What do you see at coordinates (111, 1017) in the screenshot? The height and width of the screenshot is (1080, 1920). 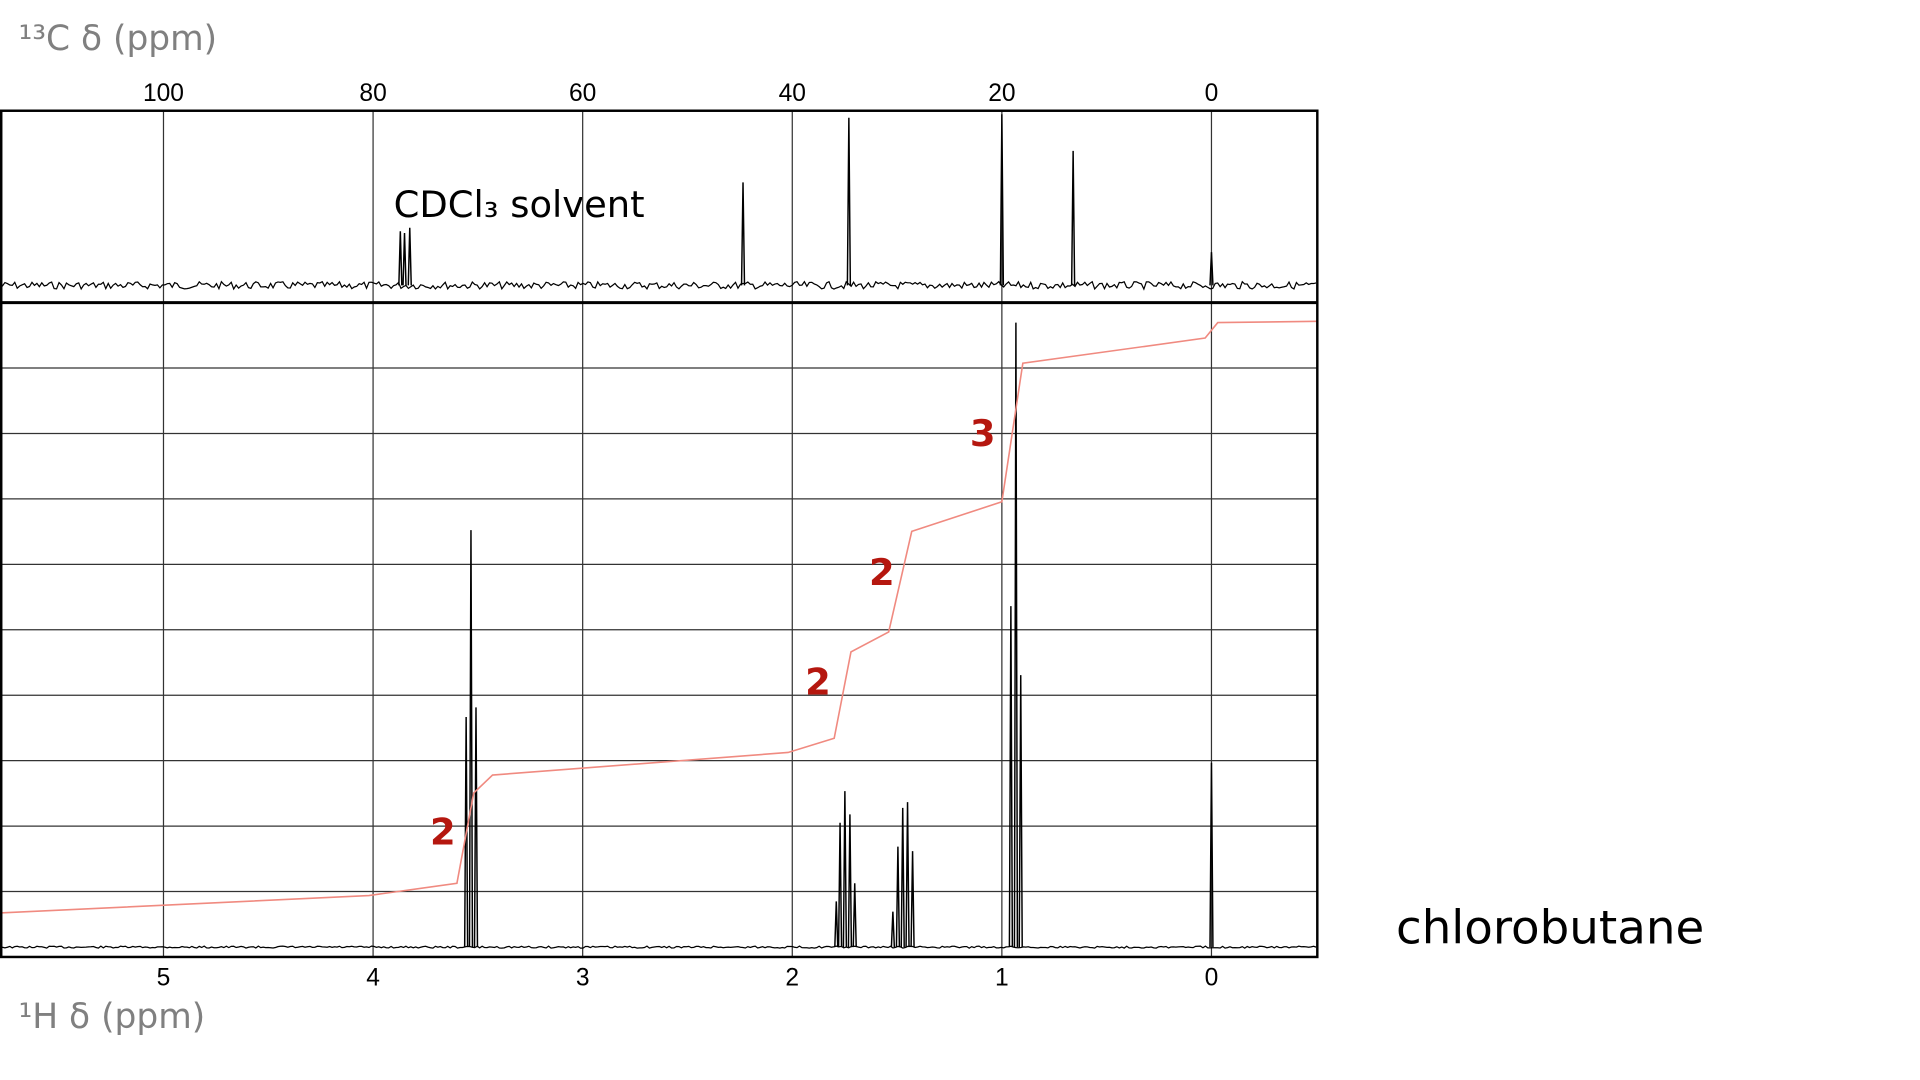 I see `proton-axis-title: ¹H δ (ppm)` at bounding box center [111, 1017].